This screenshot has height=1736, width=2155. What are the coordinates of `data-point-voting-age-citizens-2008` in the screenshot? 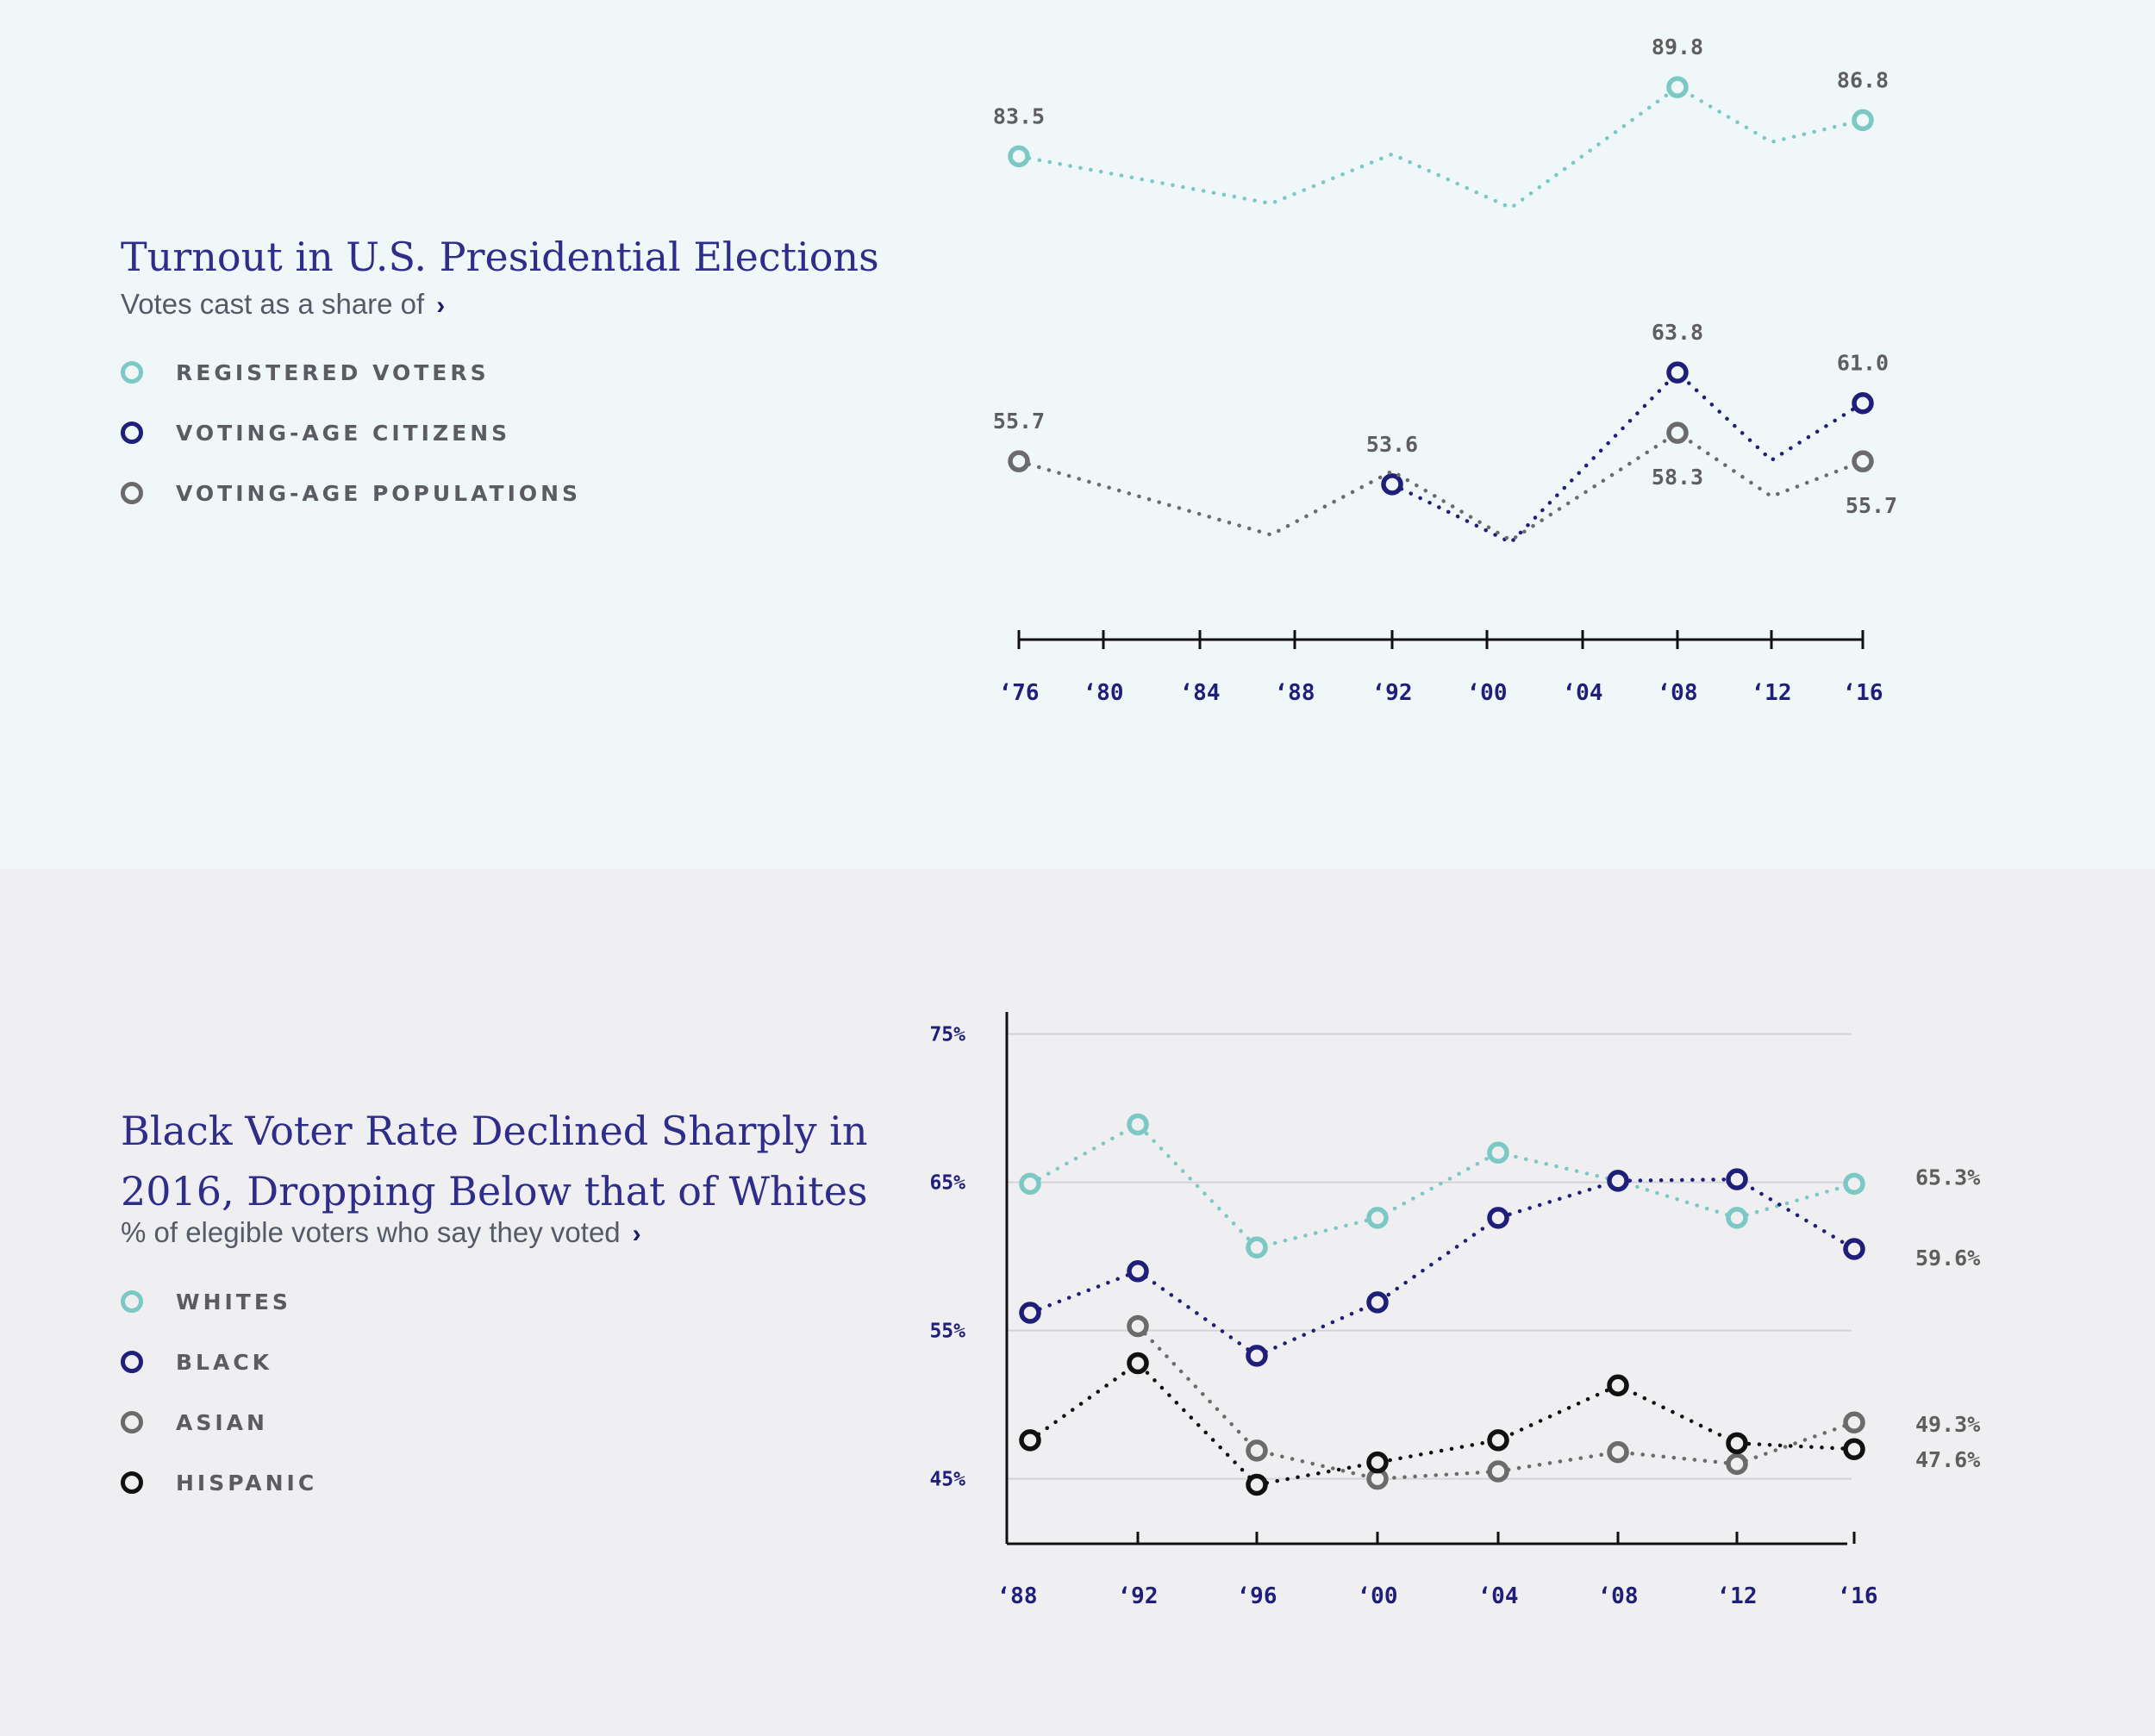 It's located at (1677, 372).